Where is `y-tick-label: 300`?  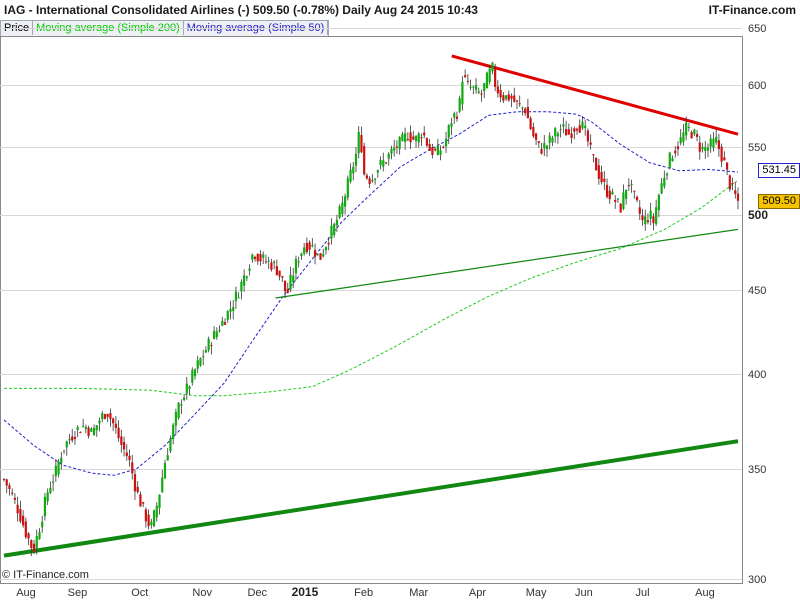 y-tick-label: 300 is located at coordinates (757, 580).